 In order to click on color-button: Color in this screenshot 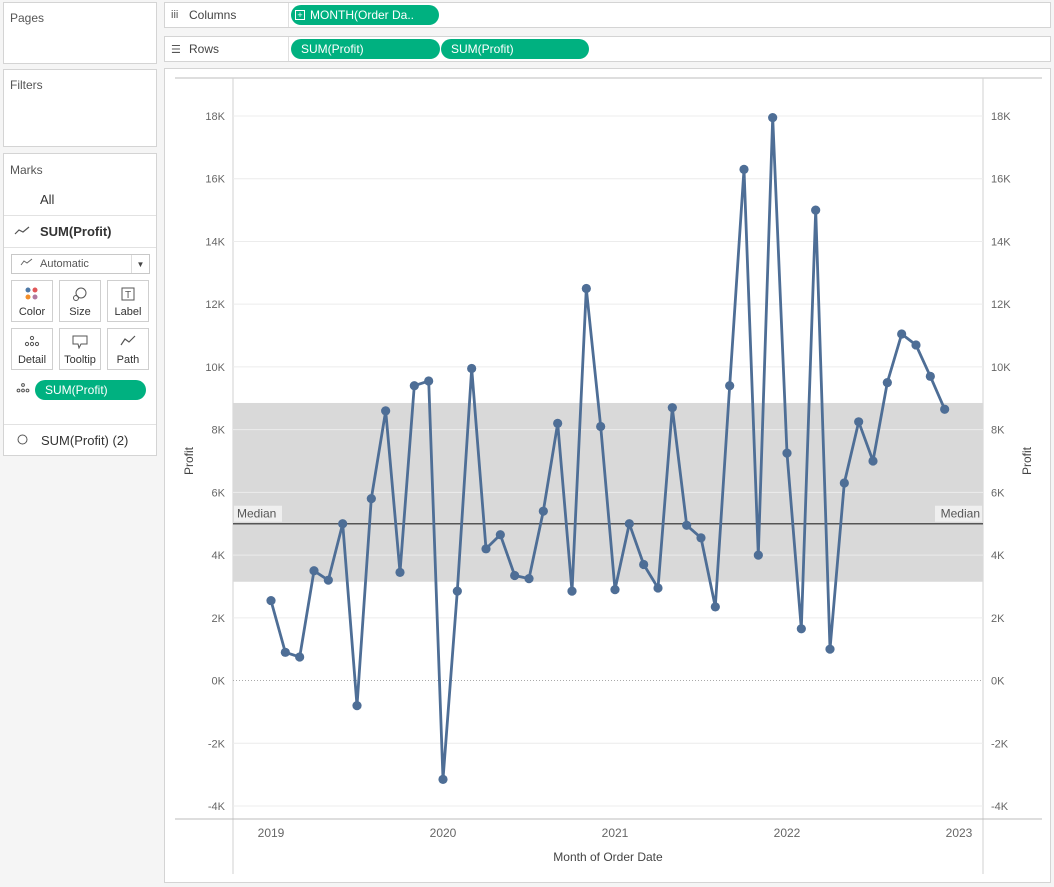, I will do `click(32, 301)`.